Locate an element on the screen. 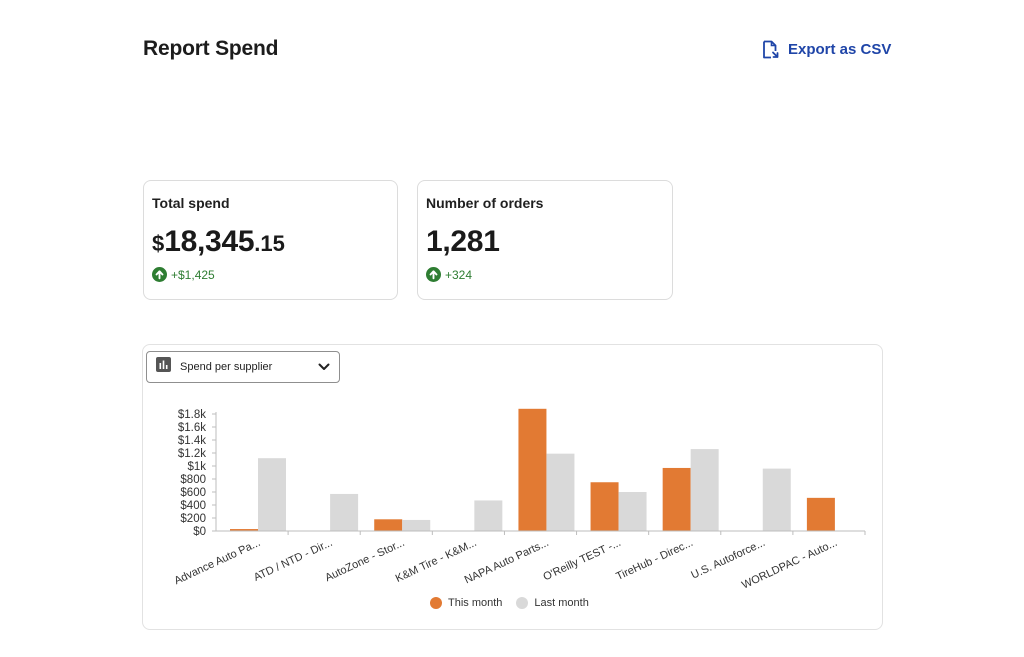 The height and width of the screenshot is (657, 1024). orders-value: 1,281 is located at coordinates (463, 242).